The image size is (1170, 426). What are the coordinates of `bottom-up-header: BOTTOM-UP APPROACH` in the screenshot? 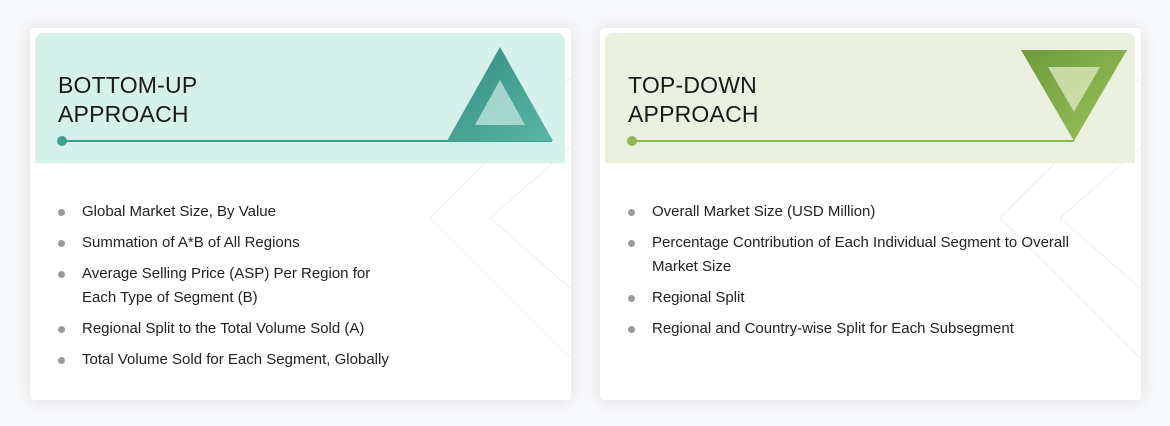 It's located at (300, 98).